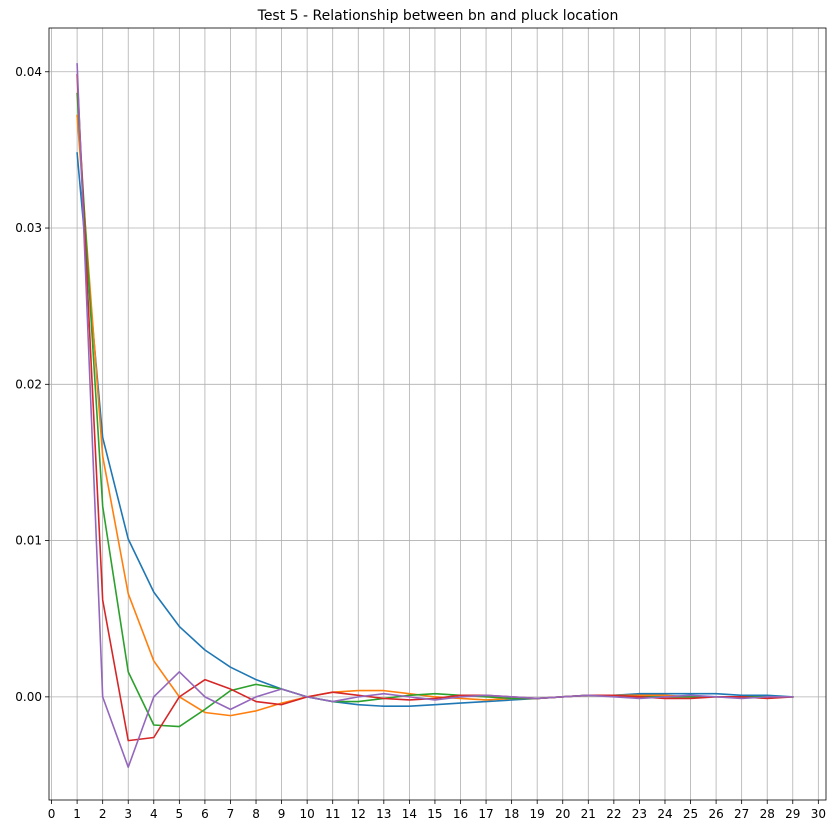 This screenshot has height=834, width=838. What do you see at coordinates (409, 814) in the screenshot?
I see `x-tick-label: 14` at bounding box center [409, 814].